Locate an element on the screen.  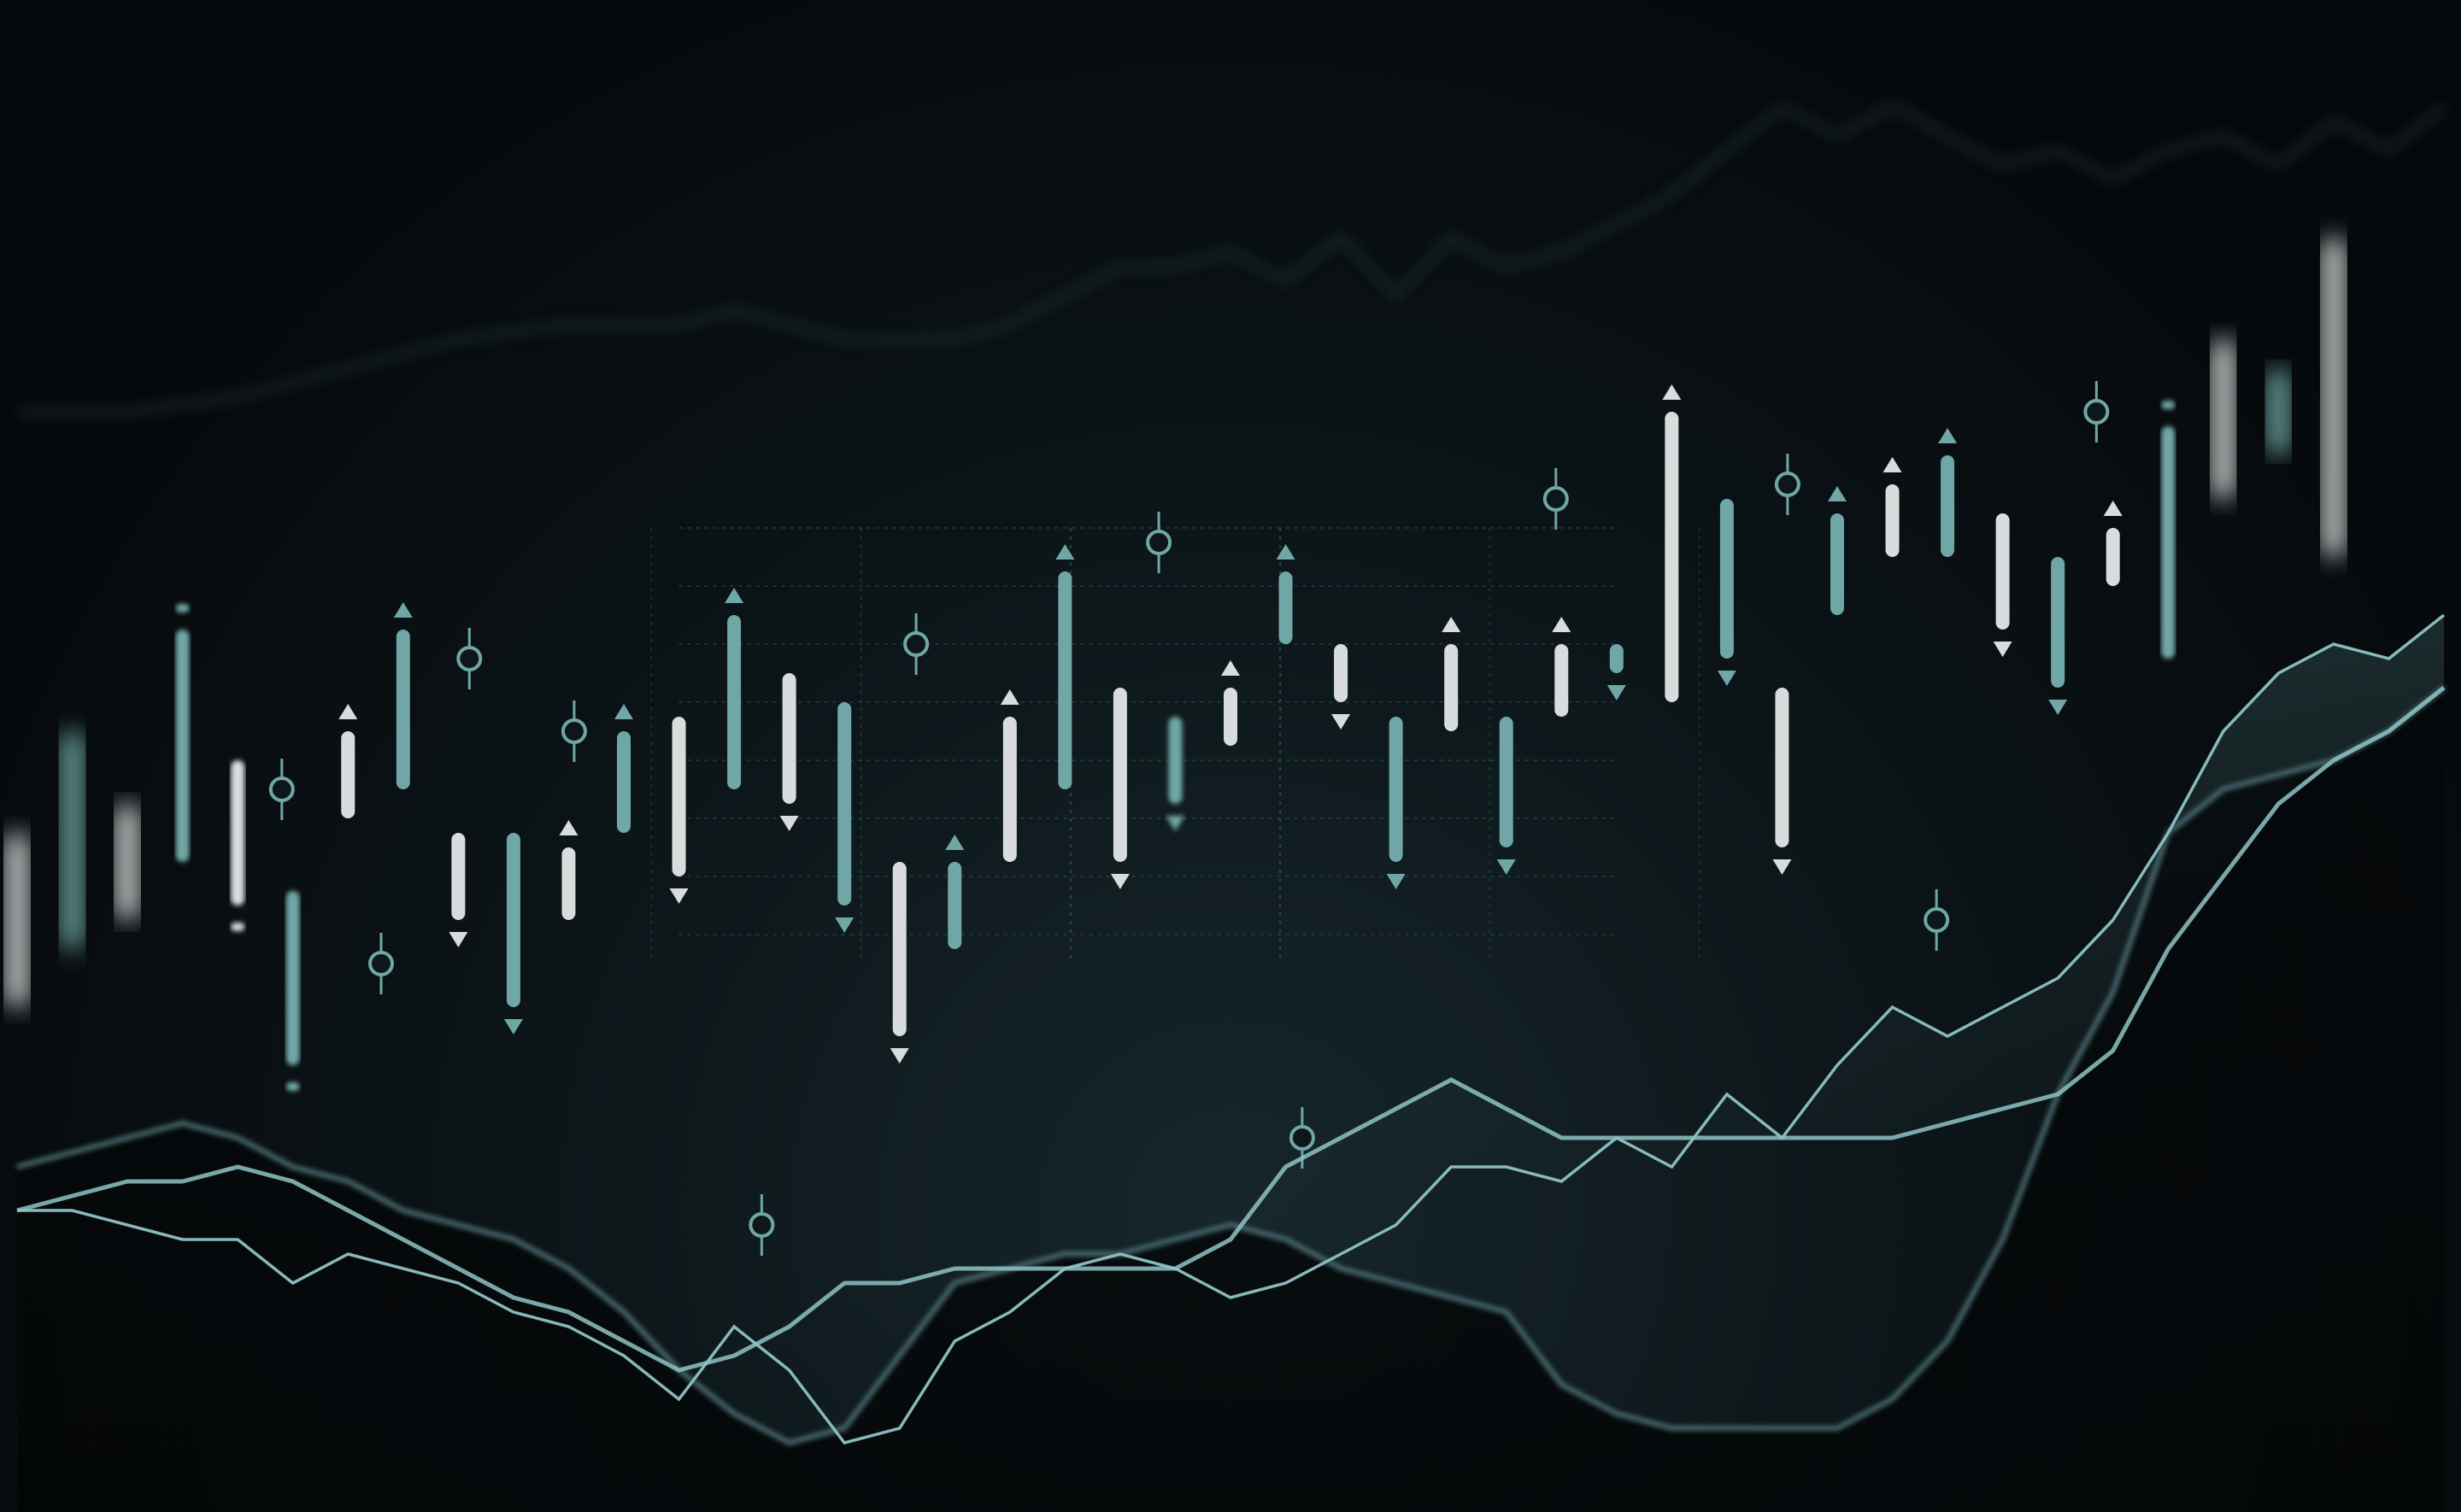
bottom-dot is located at coordinates (292, 1086).